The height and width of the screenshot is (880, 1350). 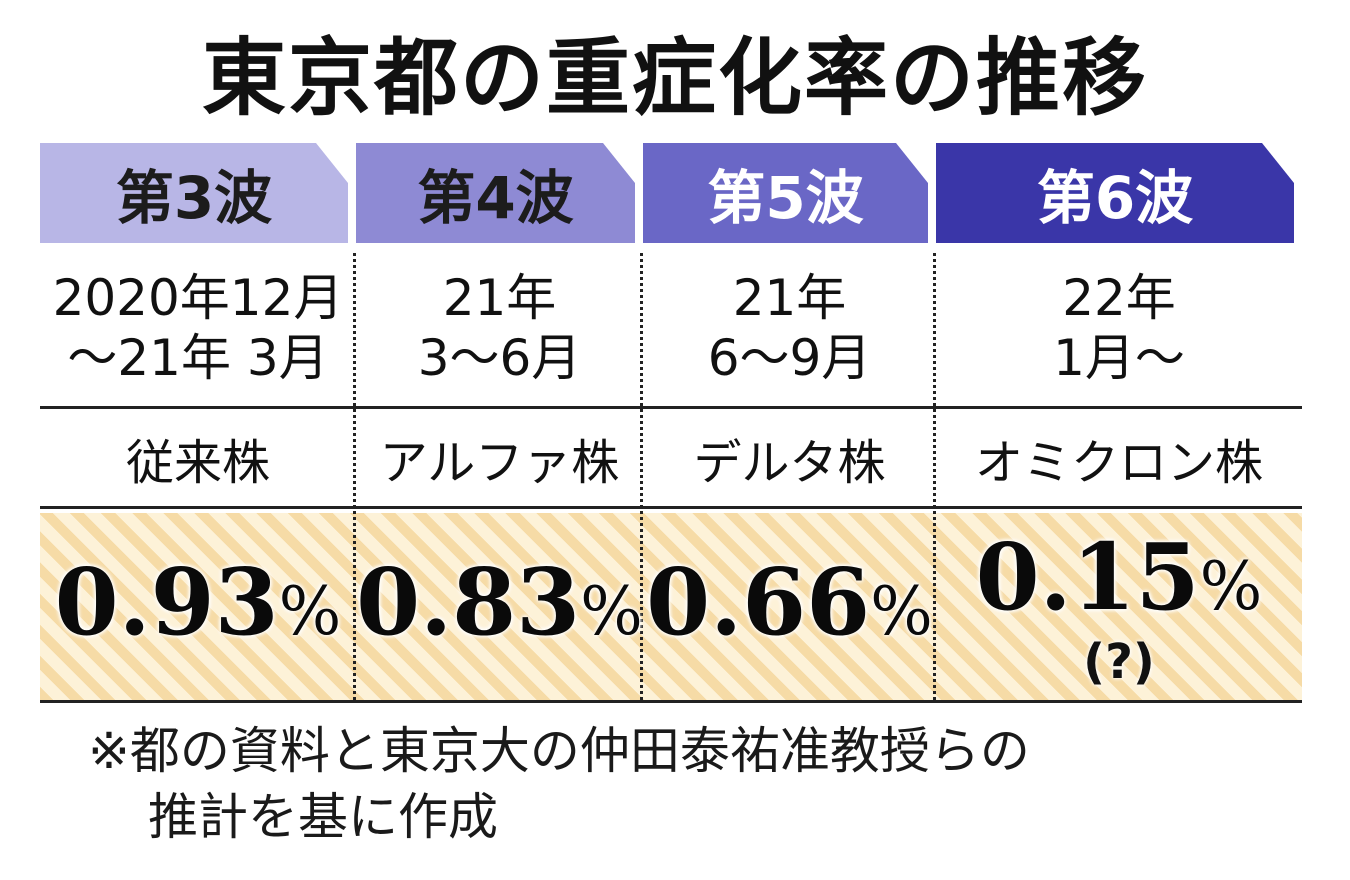 I want to click on divider-variant, so click(x=671, y=507).